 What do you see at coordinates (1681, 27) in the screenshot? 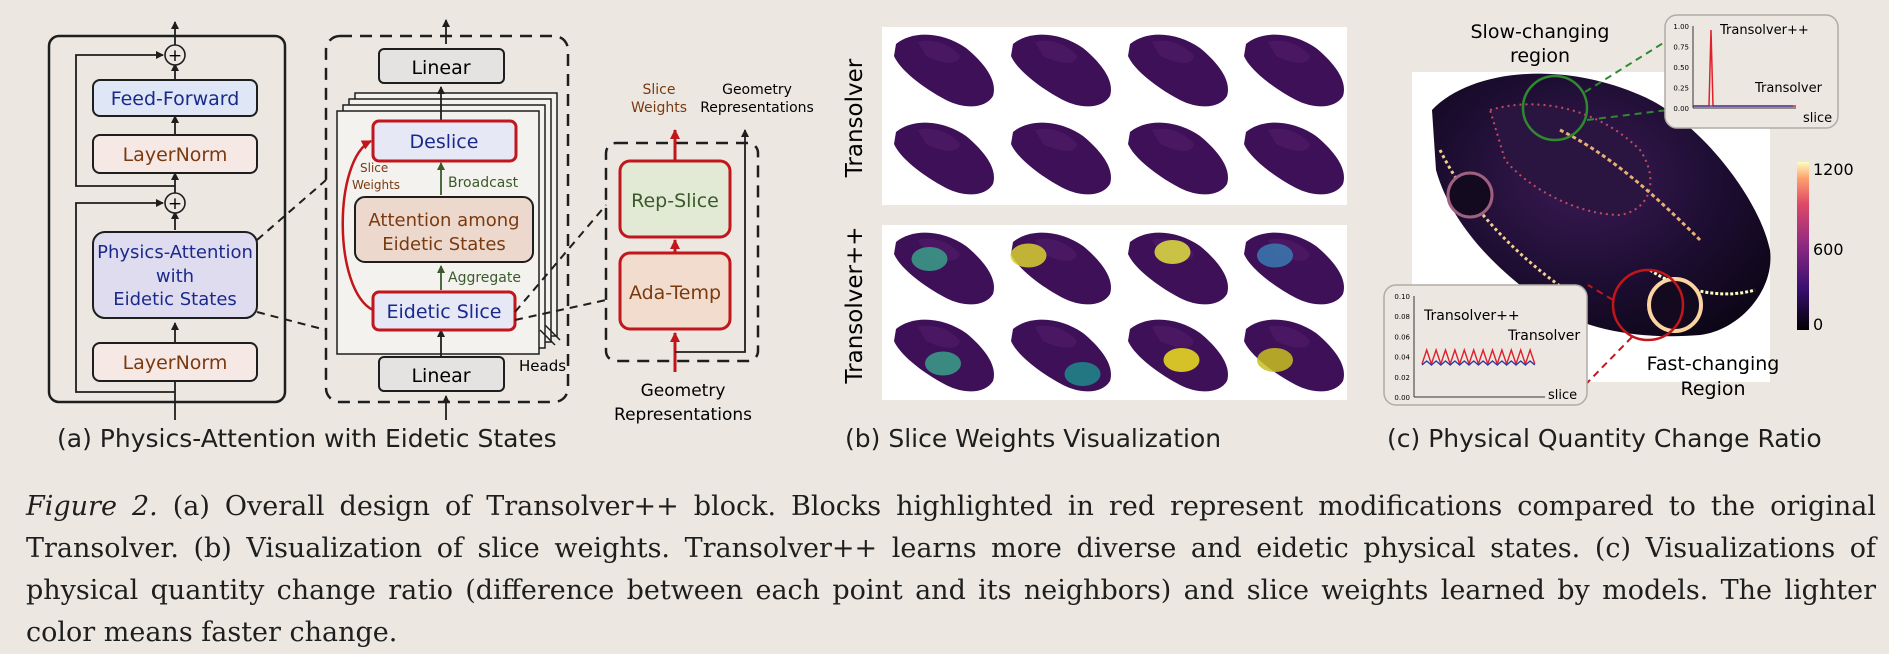
I see `top-plot-ytick: 1.00` at bounding box center [1681, 27].